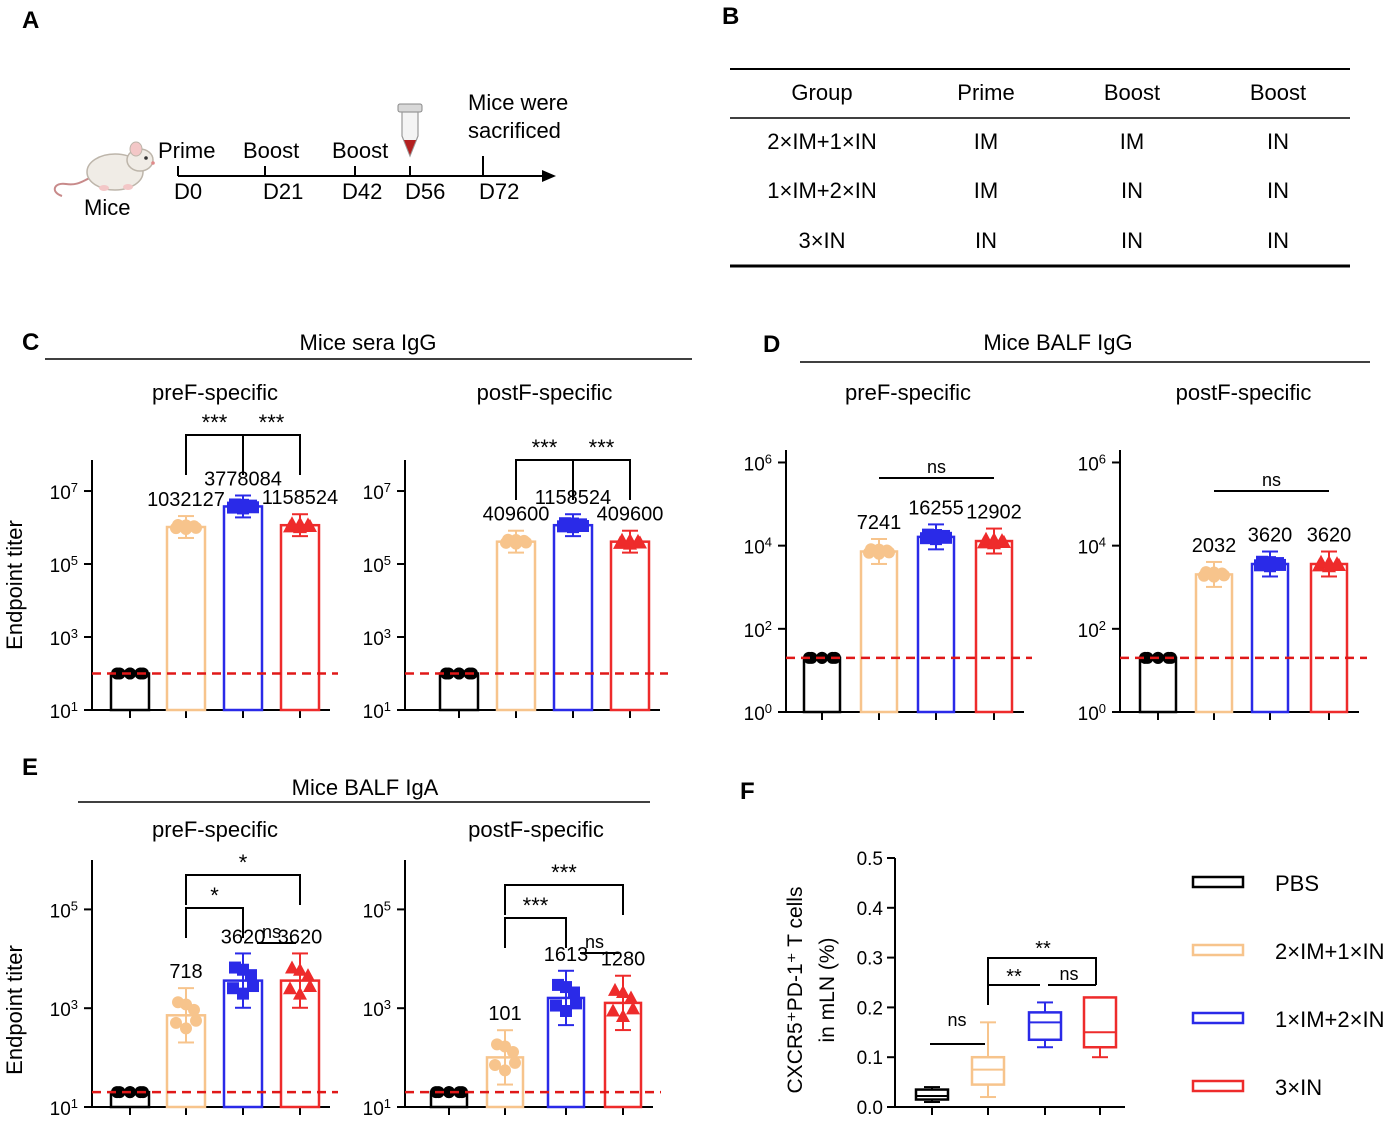  I want to click on y-tick-label: 10⁴, so click(1092, 546).